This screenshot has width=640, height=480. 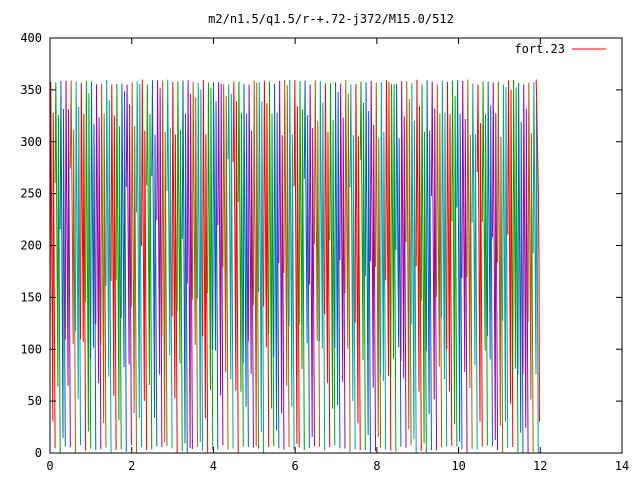 What do you see at coordinates (31, 349) in the screenshot?
I see `y-tick-label: 100` at bounding box center [31, 349].